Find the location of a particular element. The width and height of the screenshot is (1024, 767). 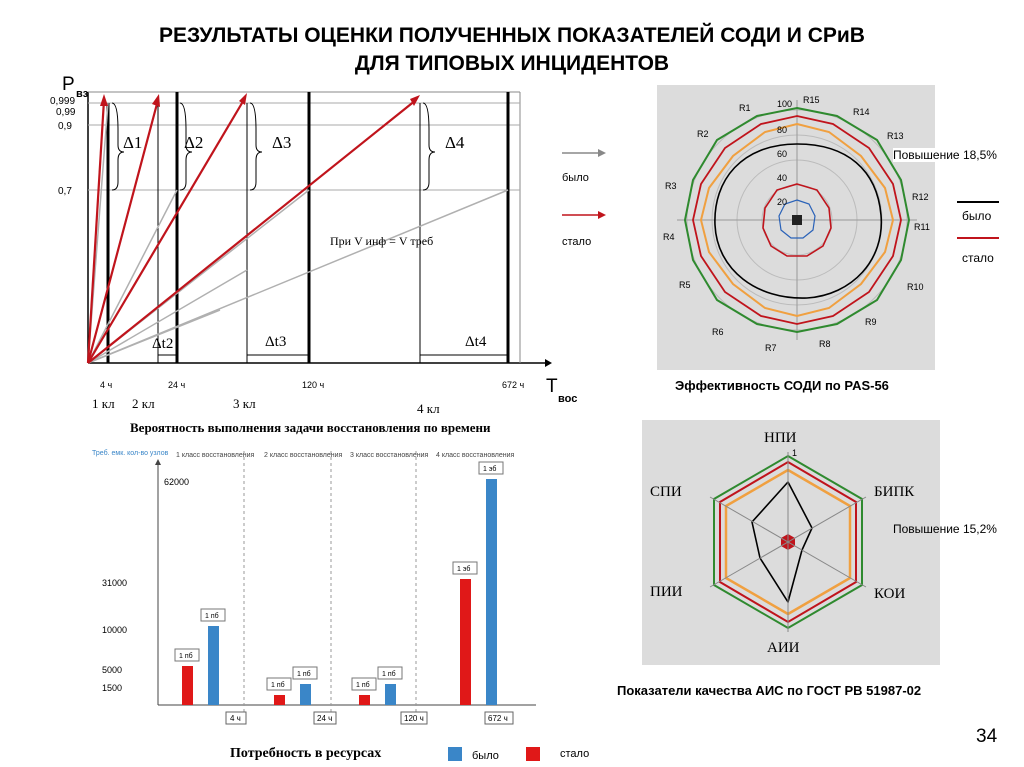

axis-r3: R3 is located at coordinates (671, 186).